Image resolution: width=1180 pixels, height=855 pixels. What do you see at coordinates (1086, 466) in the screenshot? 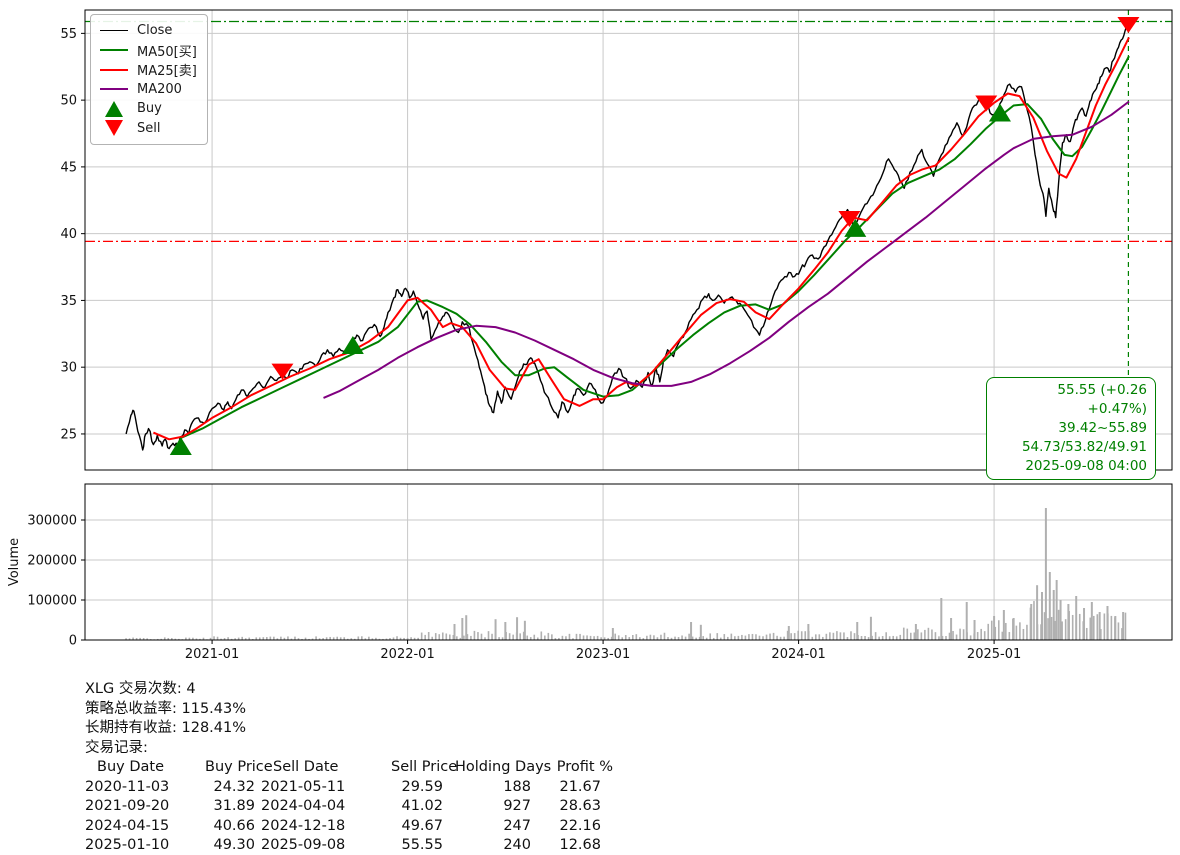
I see `annotation-datetime: 2025-09-08 04:00` at bounding box center [1086, 466].